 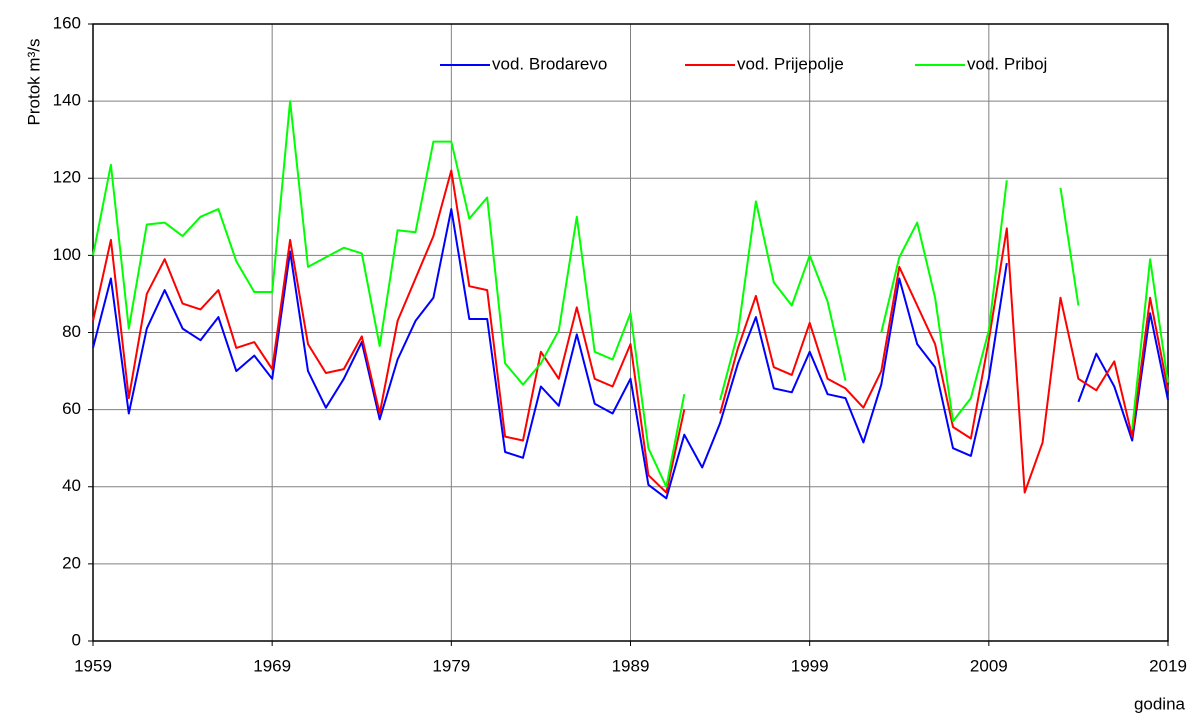 I want to click on x-tick-label: 2009, so click(x=989, y=665).